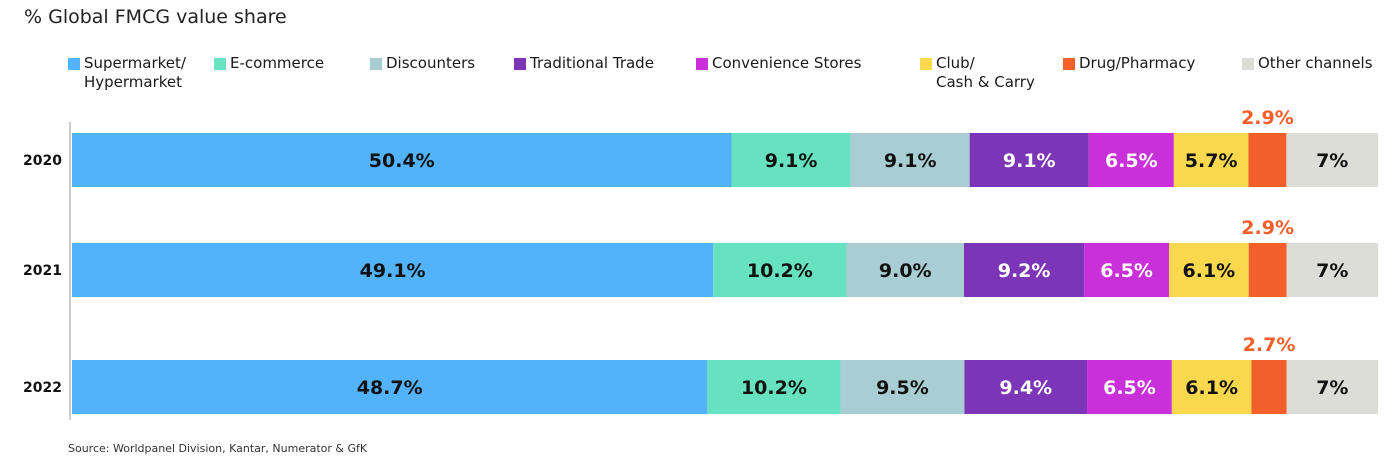 The height and width of the screenshot is (476, 1393). I want to click on data-label-2022-supermarket-hypermarket: 48.7%, so click(390, 388).